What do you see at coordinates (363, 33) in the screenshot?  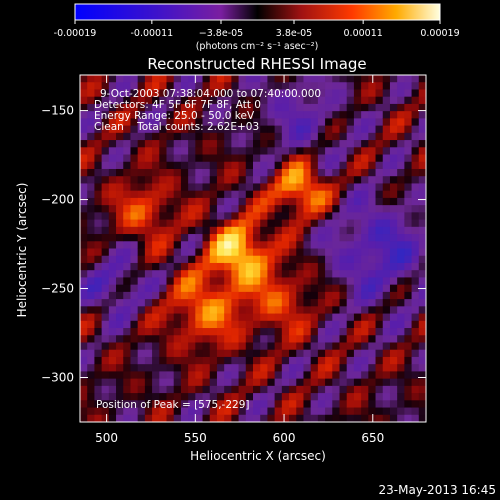 I see `colorbar-tick-label: 0.00011` at bounding box center [363, 33].